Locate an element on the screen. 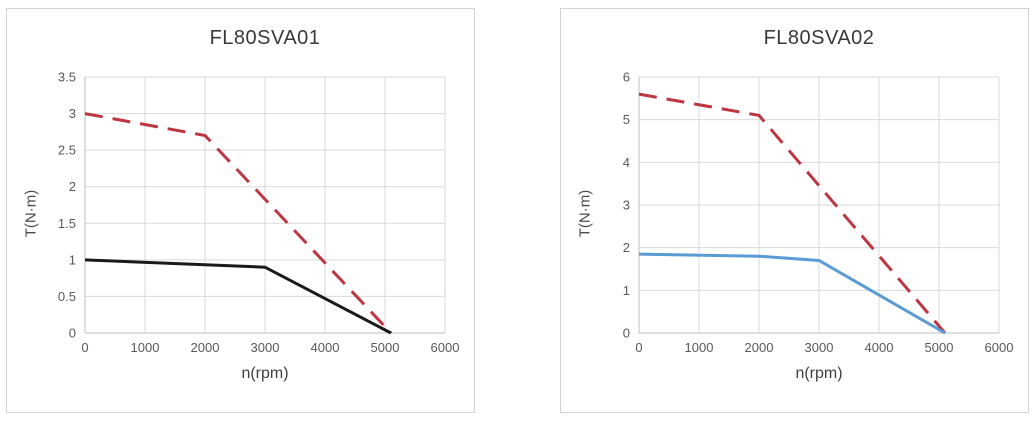 The image size is (1034, 422). y-tick-label: 2.5 is located at coordinates (67, 150).